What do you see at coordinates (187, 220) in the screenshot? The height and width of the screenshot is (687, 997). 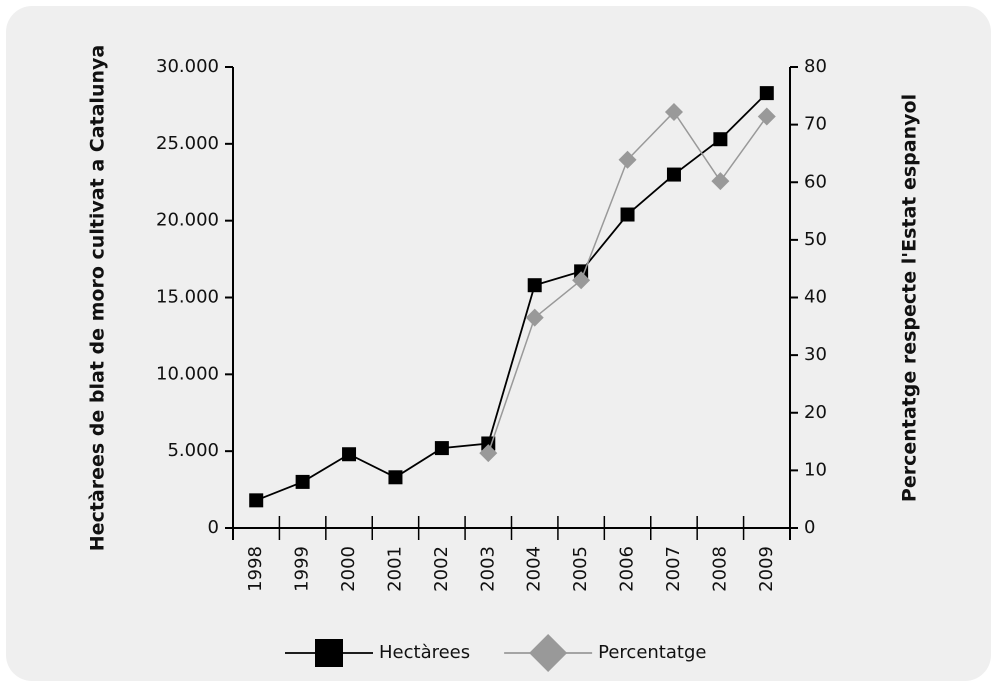 I see `y-tick-label: 20.000` at bounding box center [187, 220].